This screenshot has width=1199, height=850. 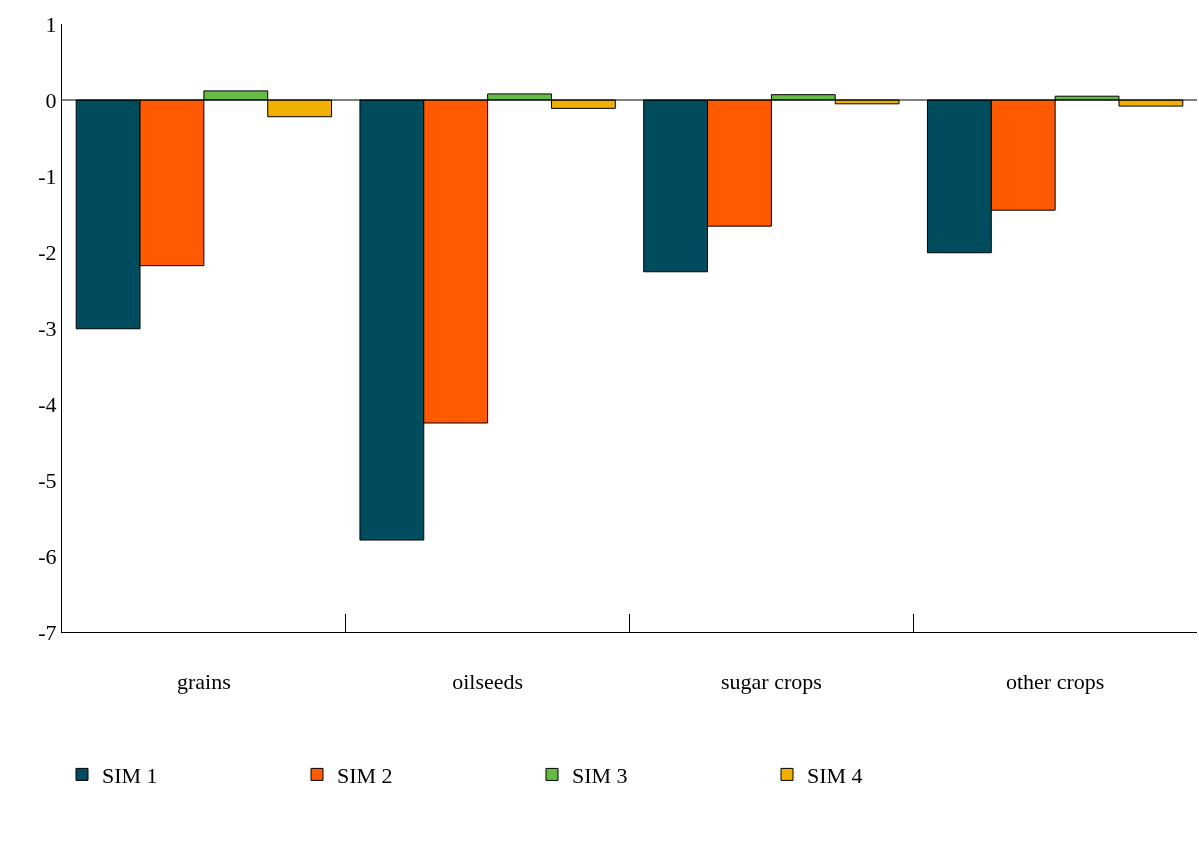 I want to click on y-tick-label: -7, so click(x=47, y=632).